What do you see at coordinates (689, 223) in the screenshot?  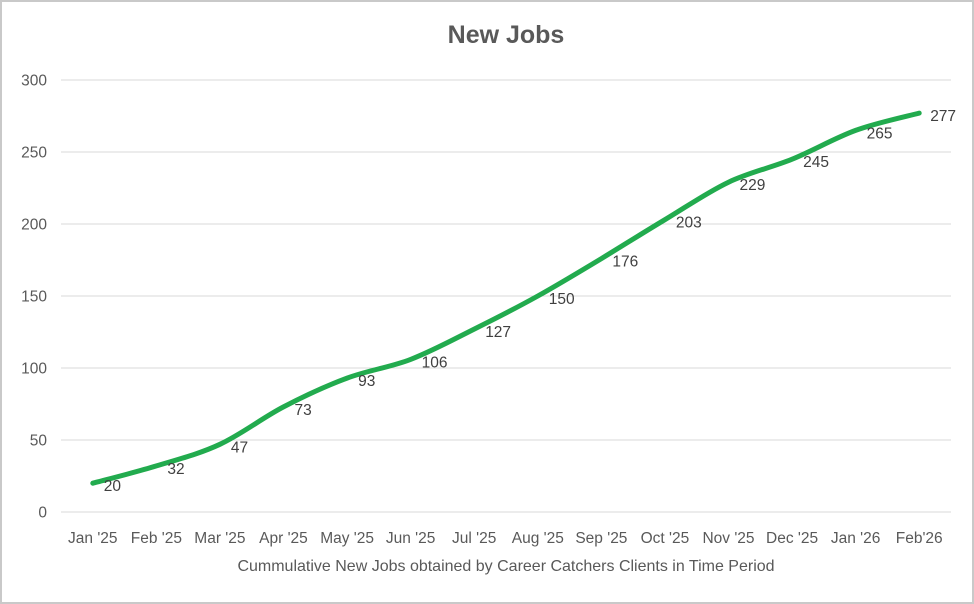 I see `data-label: 203` at bounding box center [689, 223].